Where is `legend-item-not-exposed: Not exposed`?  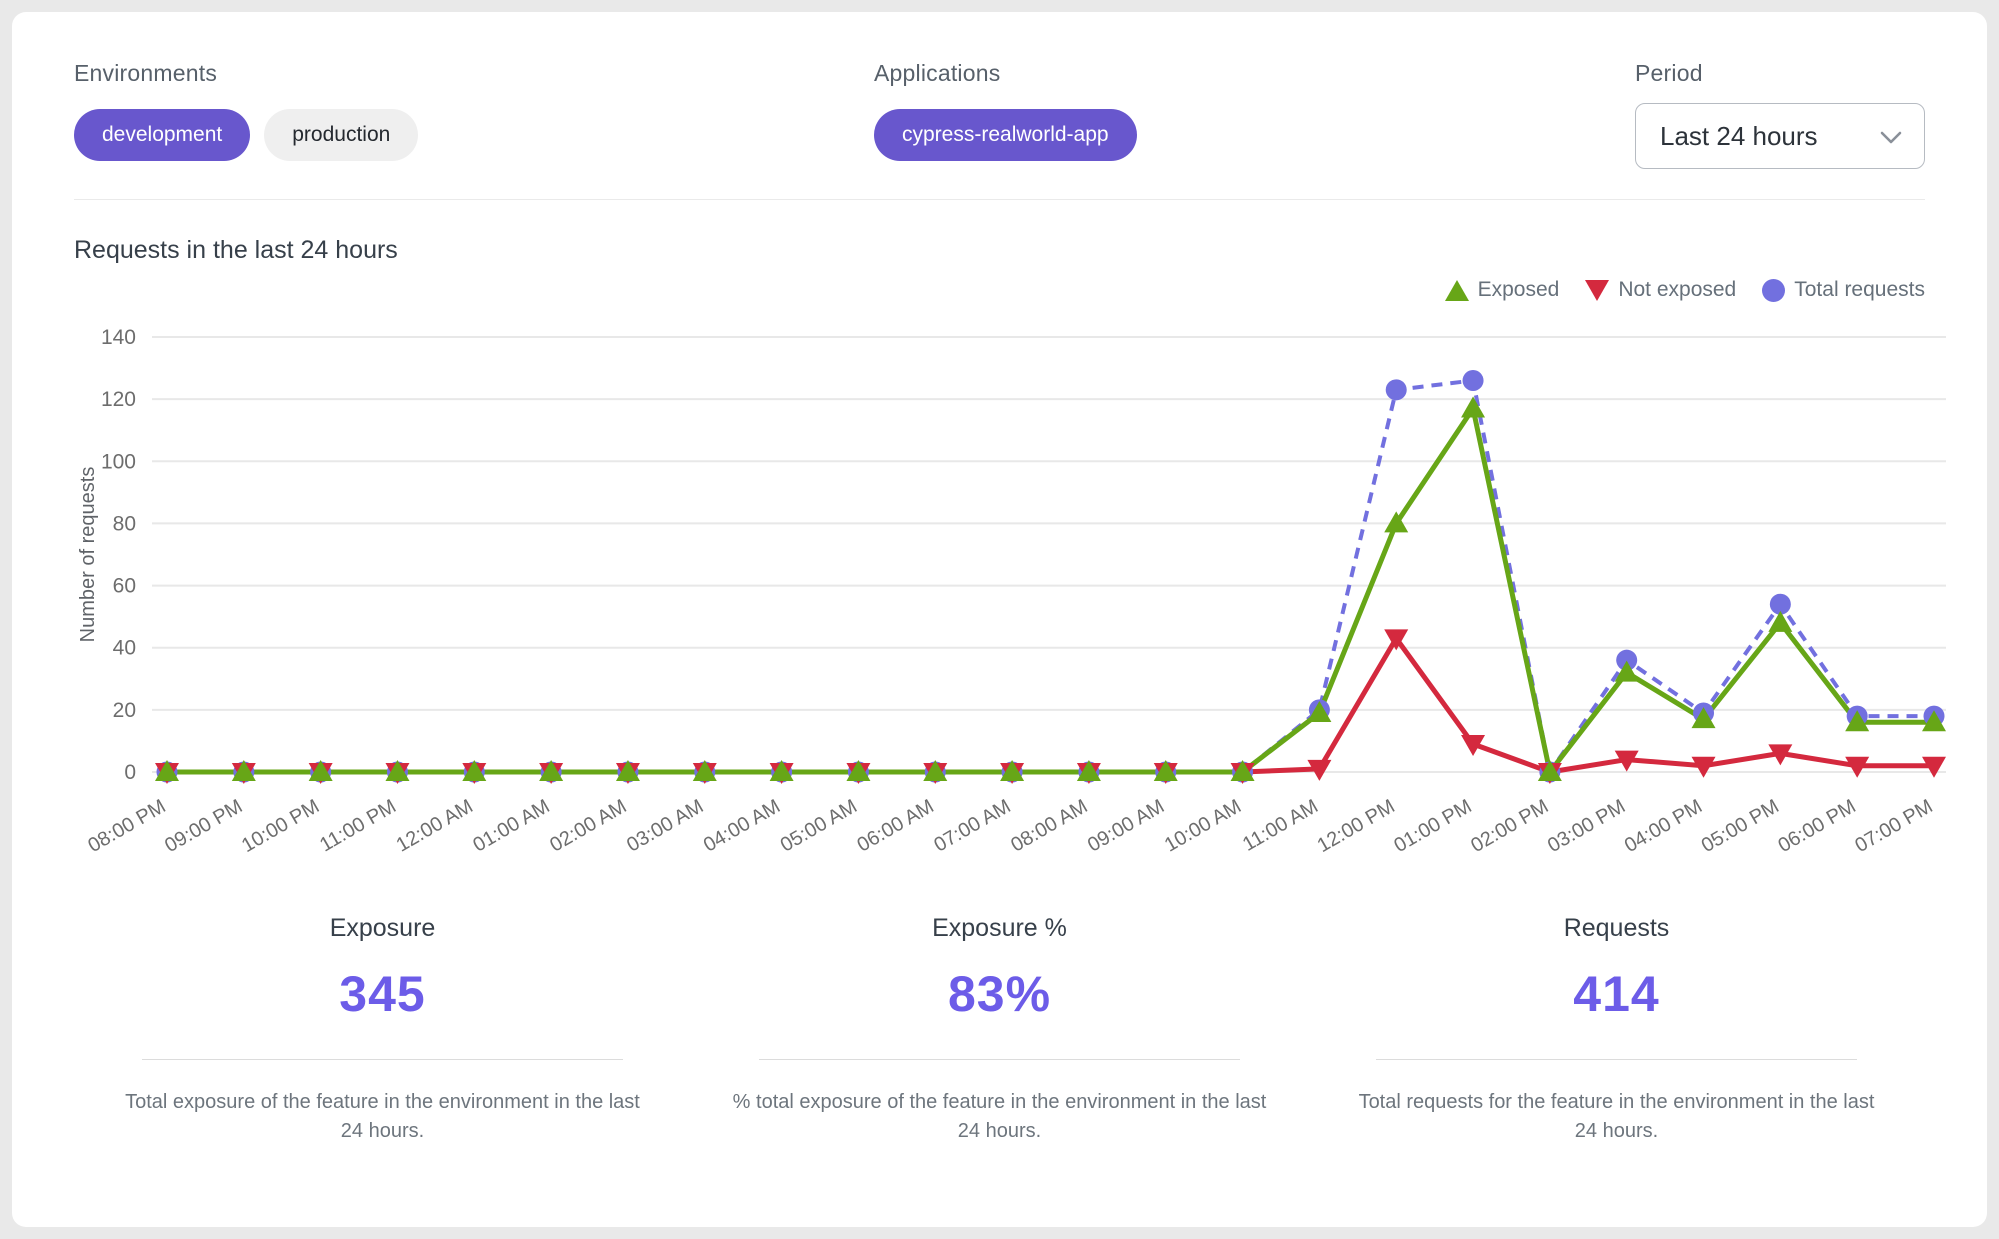
legend-item-not-exposed: Not exposed is located at coordinates (1660, 290).